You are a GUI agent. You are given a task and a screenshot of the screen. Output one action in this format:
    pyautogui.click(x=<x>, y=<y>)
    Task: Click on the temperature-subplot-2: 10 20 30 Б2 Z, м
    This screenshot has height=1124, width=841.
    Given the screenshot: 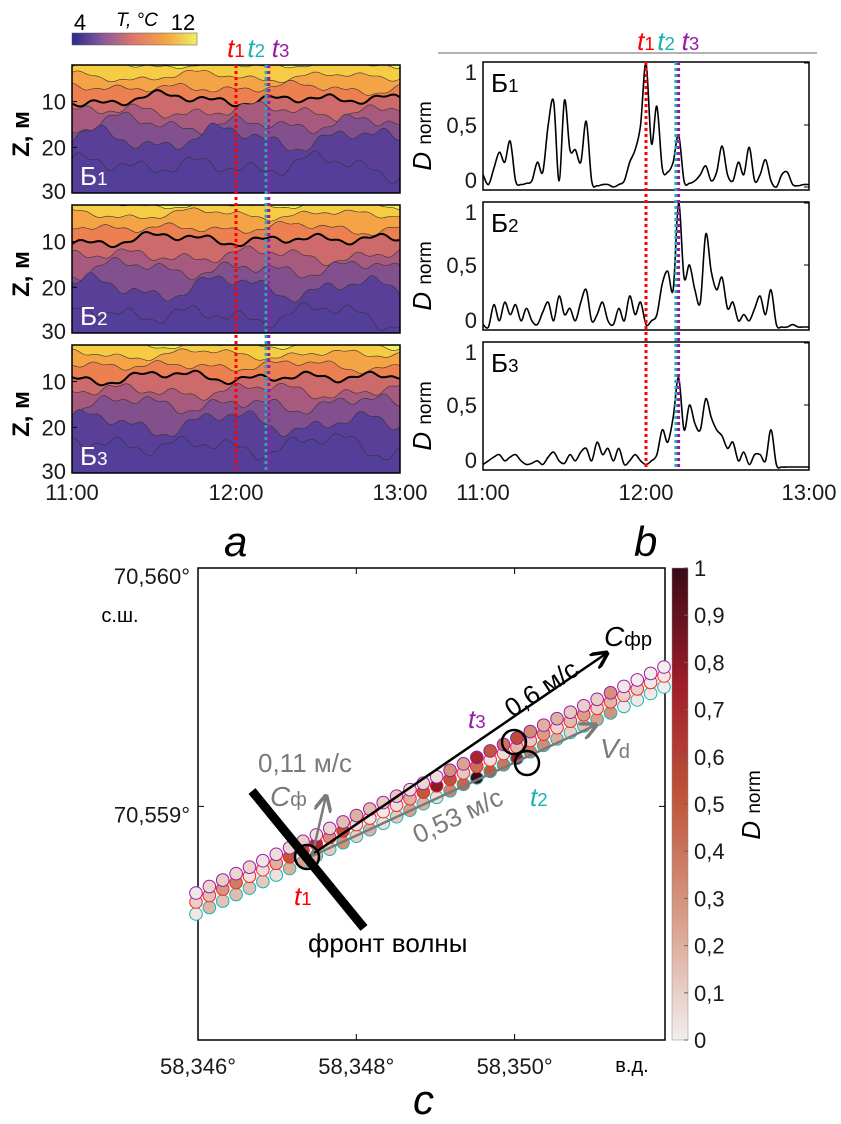 What is the action you would take?
    pyautogui.click(x=204, y=274)
    